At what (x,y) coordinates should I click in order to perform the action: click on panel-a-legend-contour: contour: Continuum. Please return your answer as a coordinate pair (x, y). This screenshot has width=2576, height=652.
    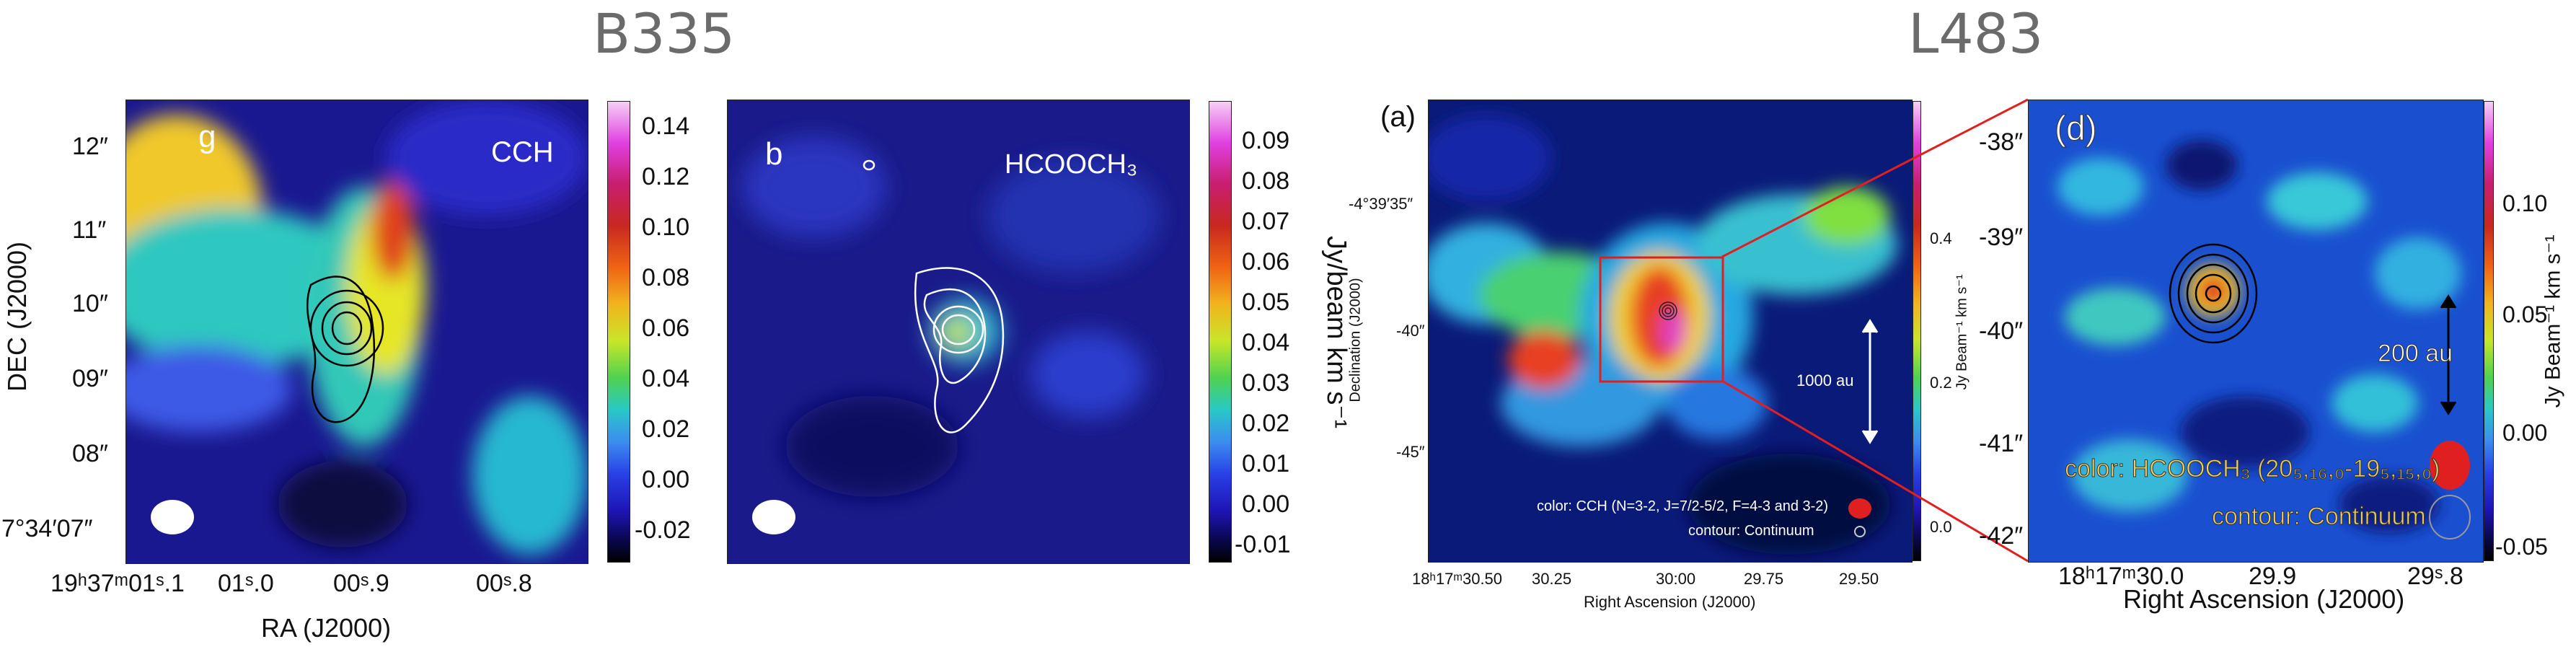
    Looking at the image, I should click on (1751, 531).